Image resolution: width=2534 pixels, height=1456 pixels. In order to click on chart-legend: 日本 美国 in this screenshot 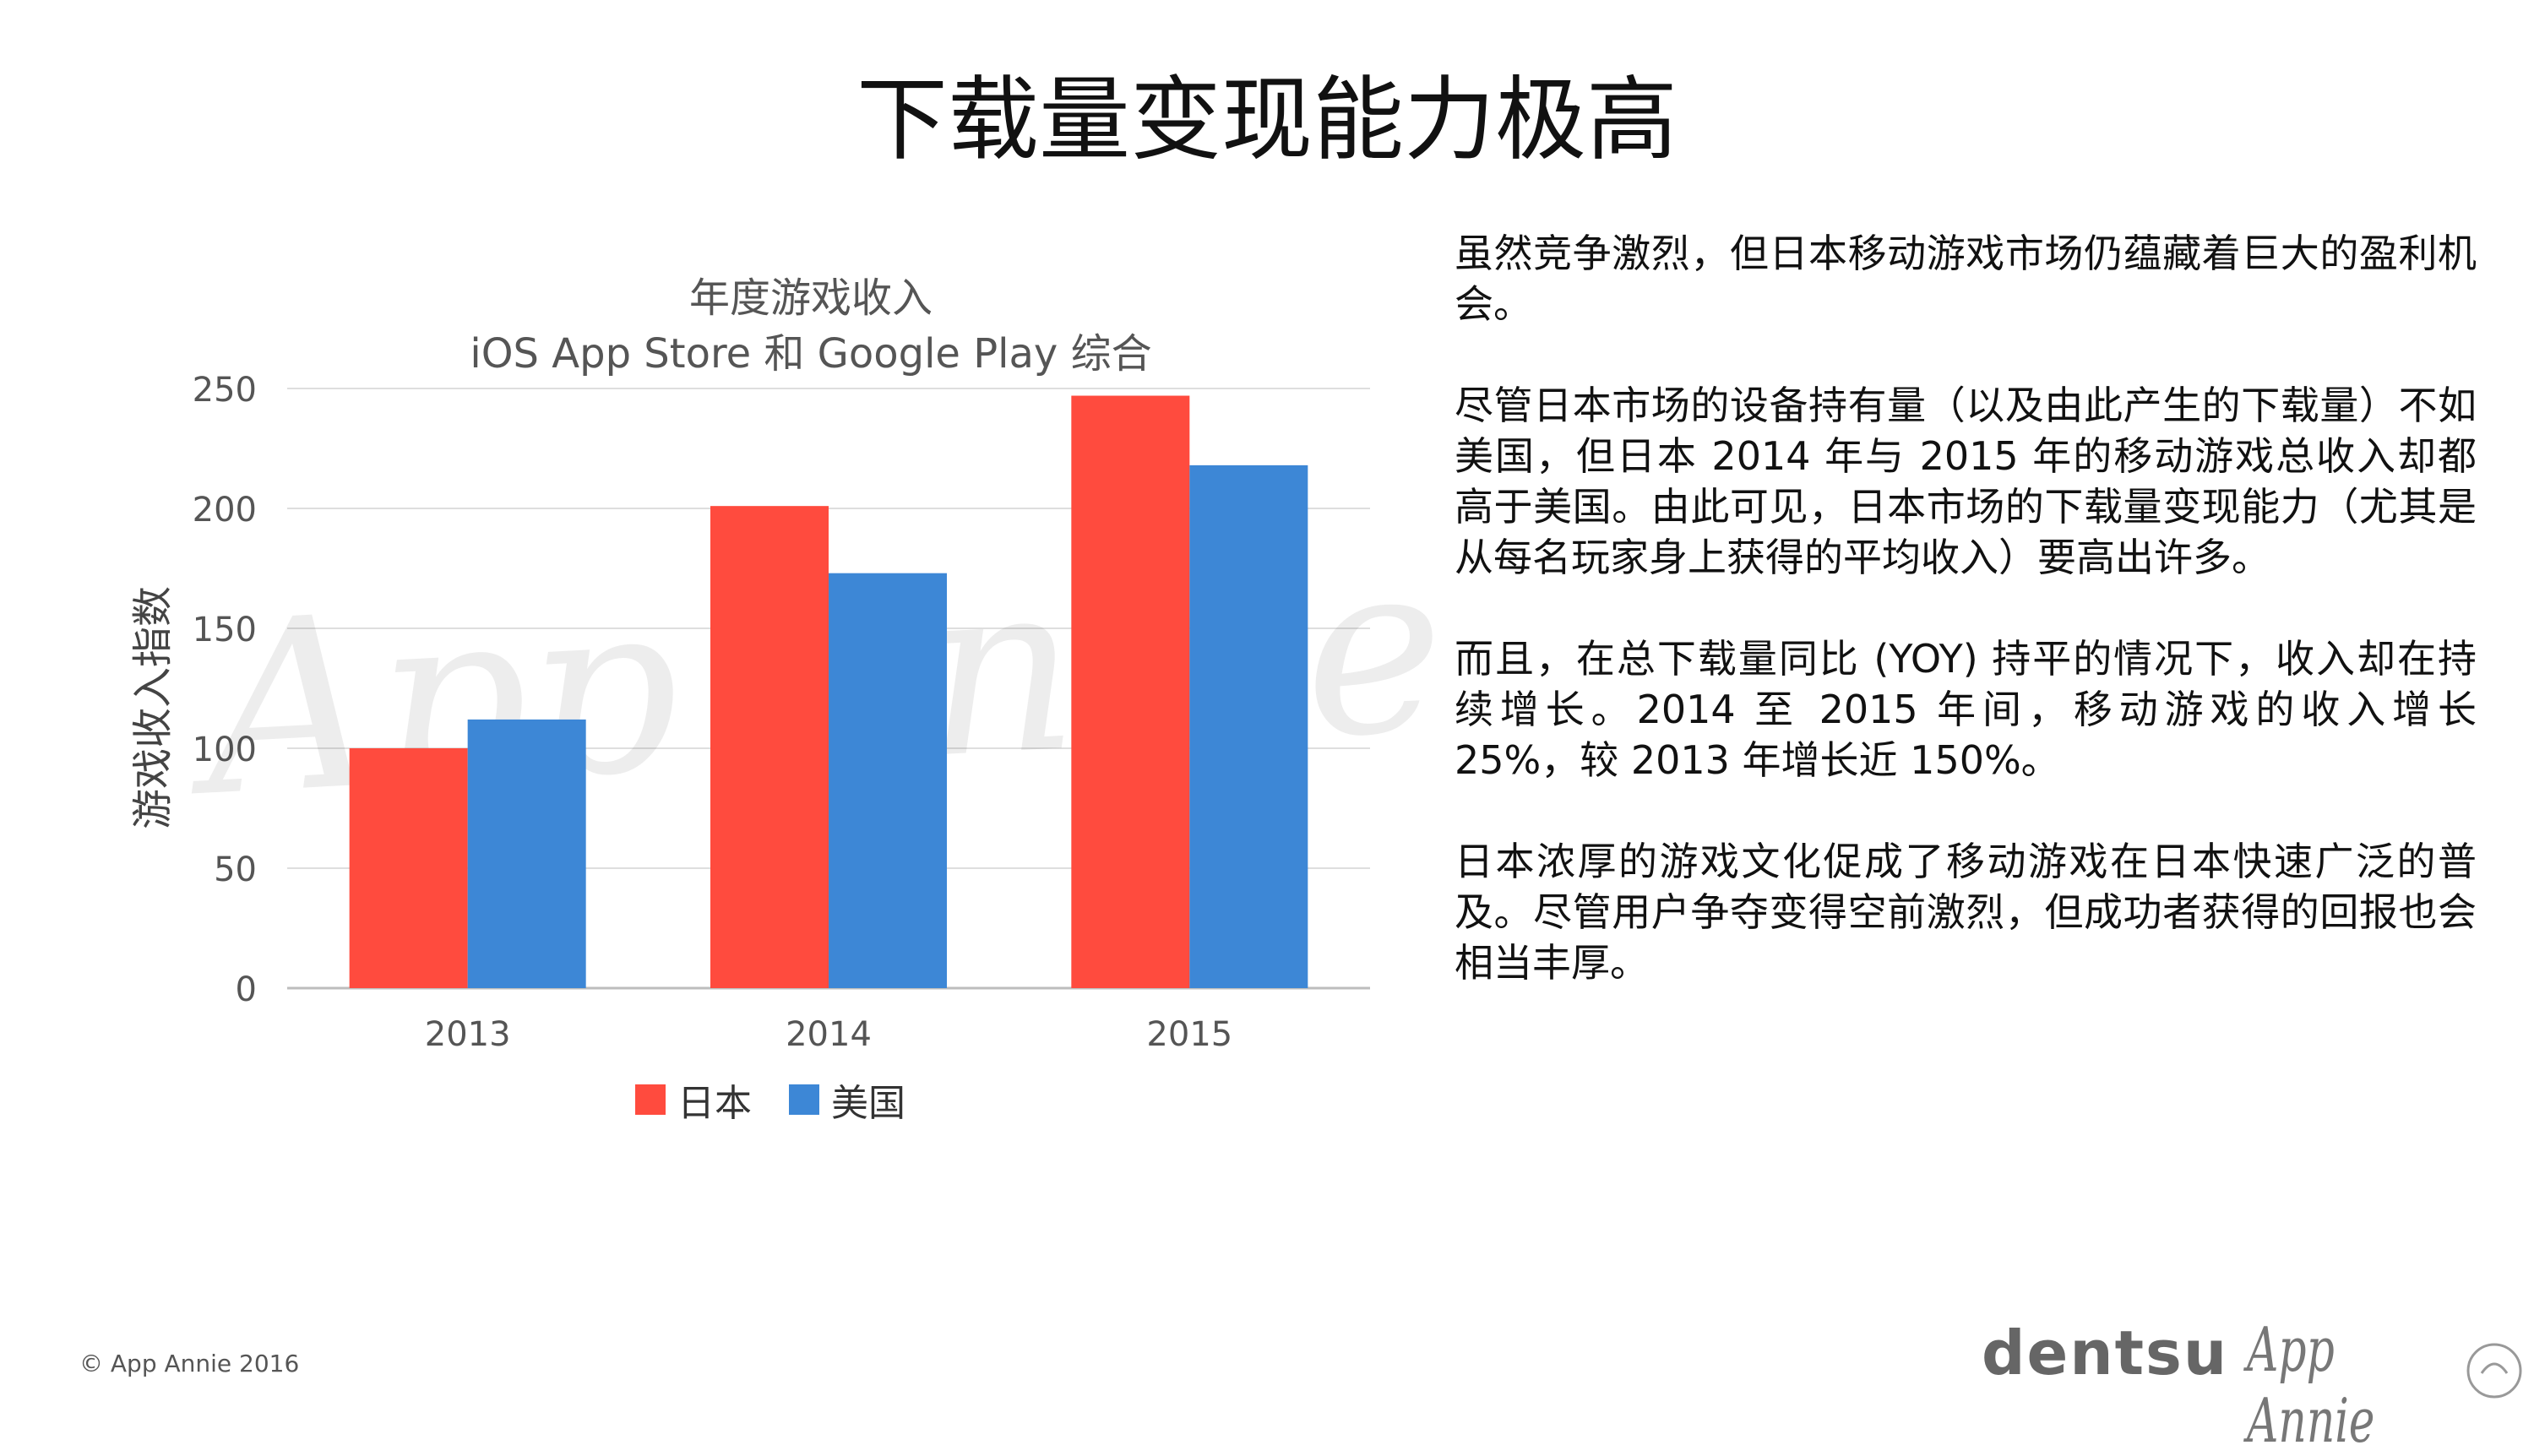, I will do `click(789, 1100)`.